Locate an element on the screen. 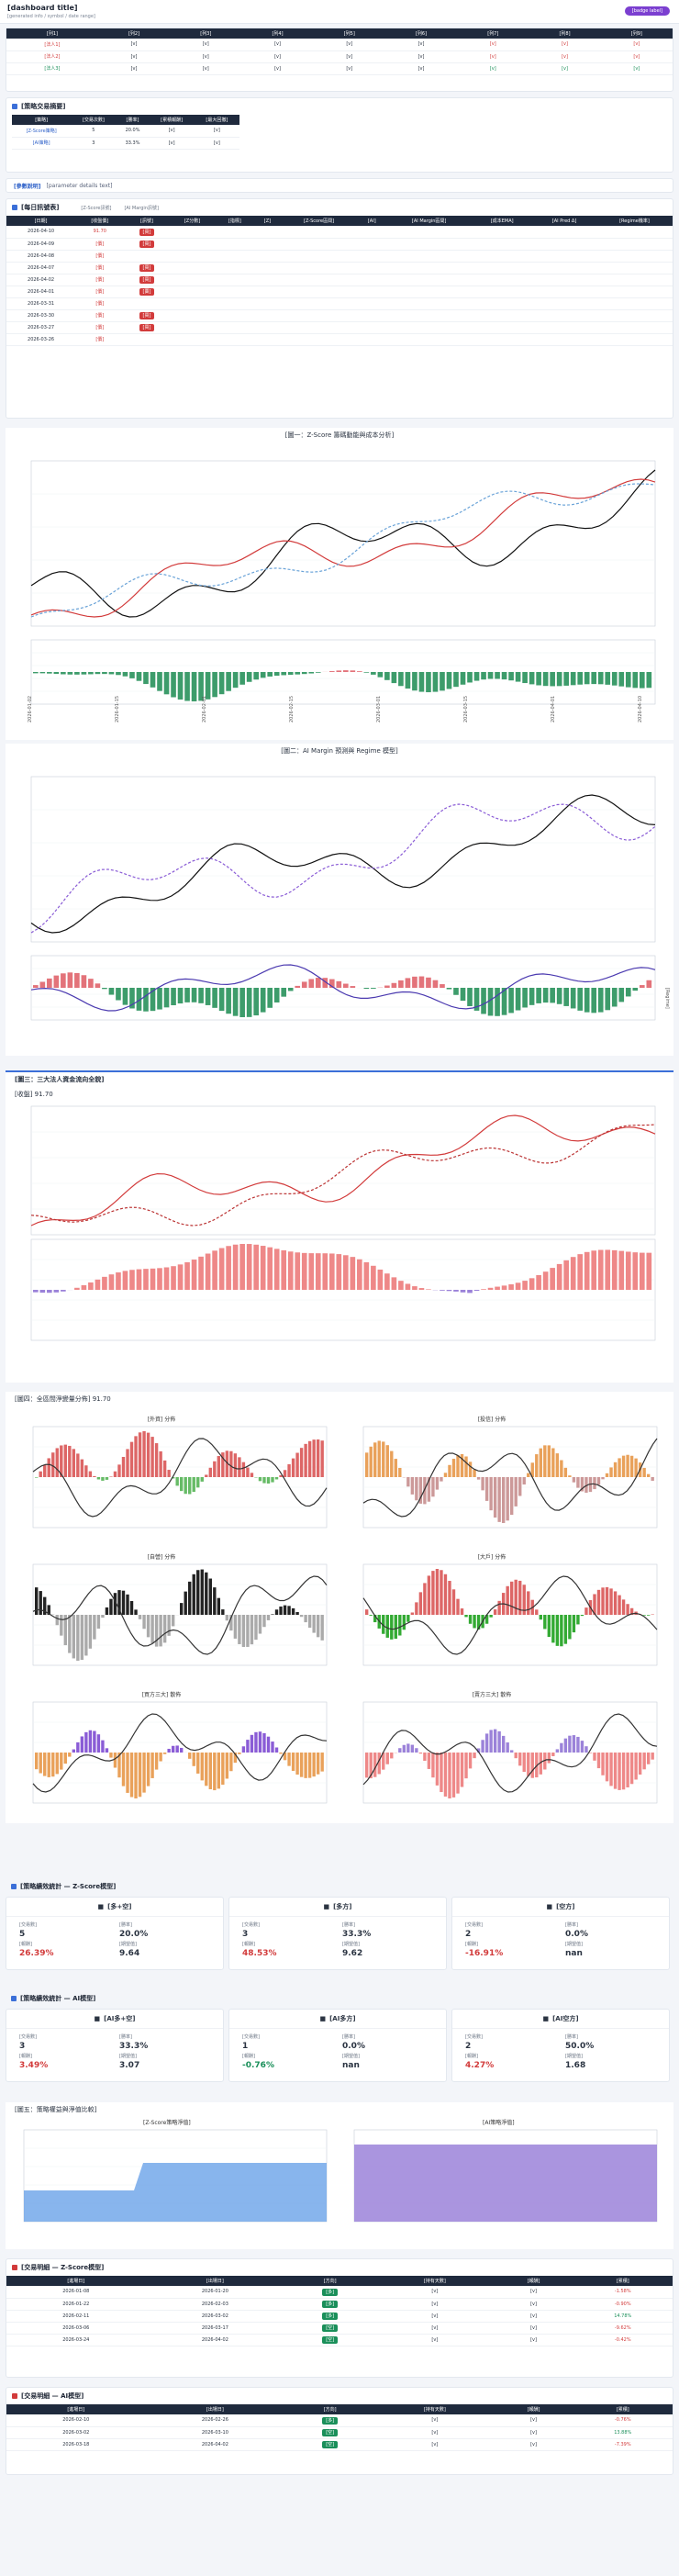 This screenshot has height=2576, width=679. table-cell: 2026-01-20 is located at coordinates (215, 2292).